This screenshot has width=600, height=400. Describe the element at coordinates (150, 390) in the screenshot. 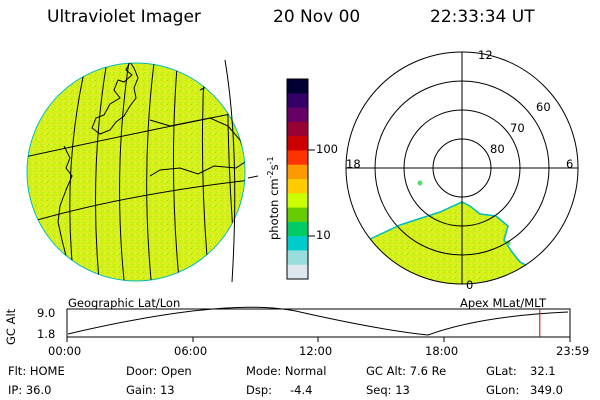

I see `gain-info: Gain: 13` at that location.